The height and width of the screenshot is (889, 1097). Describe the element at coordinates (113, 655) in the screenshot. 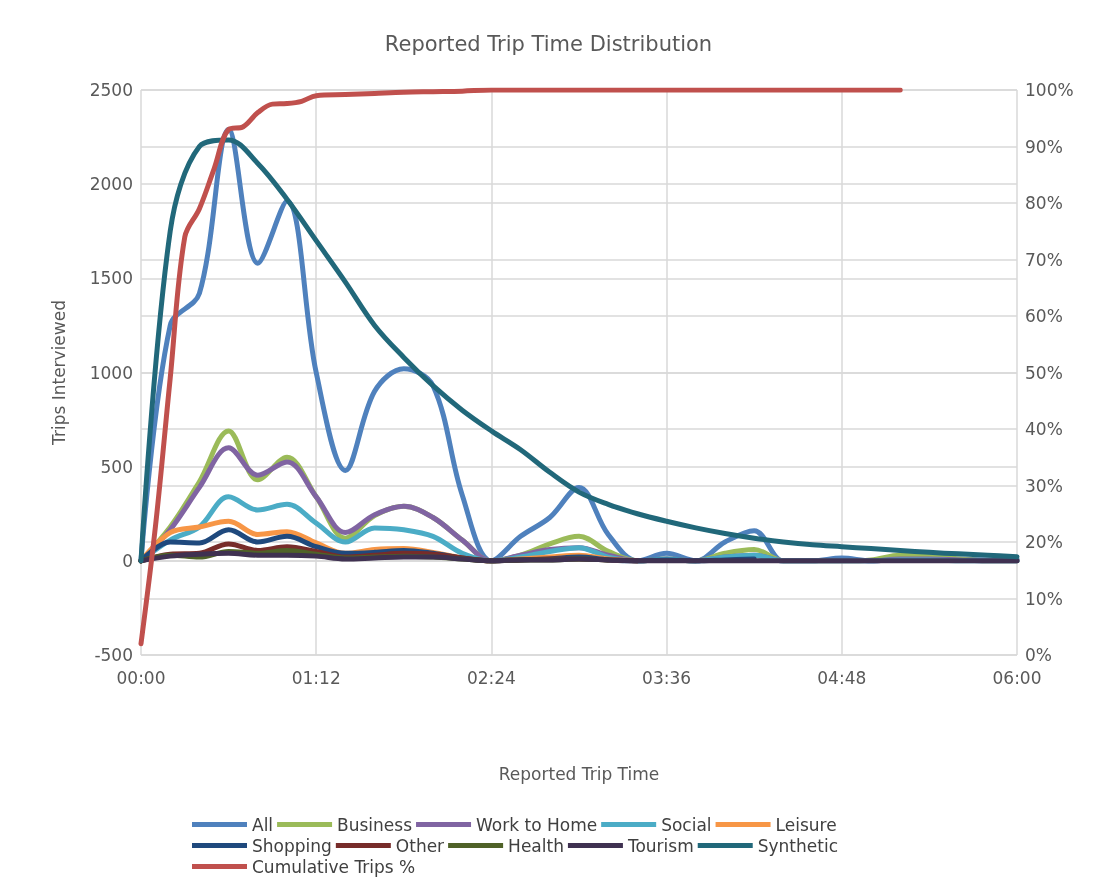

I see `y-tick-label: -500` at that location.